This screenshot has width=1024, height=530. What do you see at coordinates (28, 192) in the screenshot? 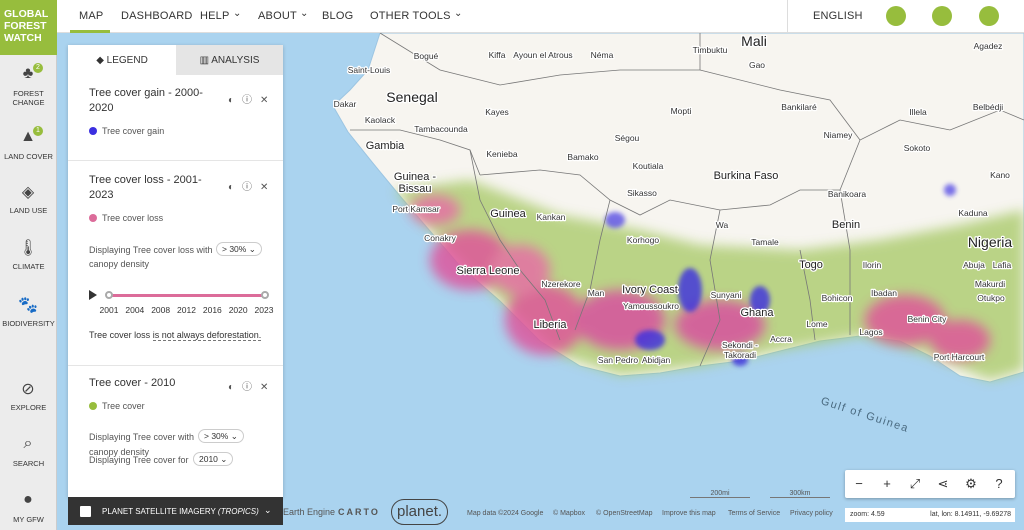
I see `sidebar-icon: ◈` at bounding box center [28, 192].